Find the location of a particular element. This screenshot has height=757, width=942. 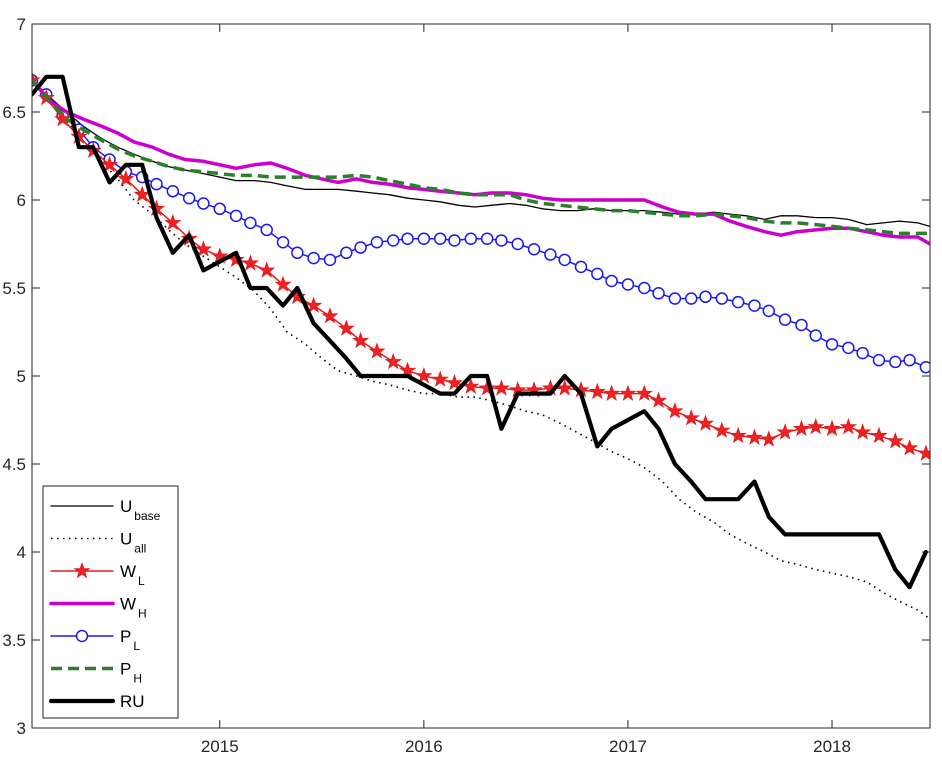

y-tick-label: 3 is located at coordinates (21, 728).